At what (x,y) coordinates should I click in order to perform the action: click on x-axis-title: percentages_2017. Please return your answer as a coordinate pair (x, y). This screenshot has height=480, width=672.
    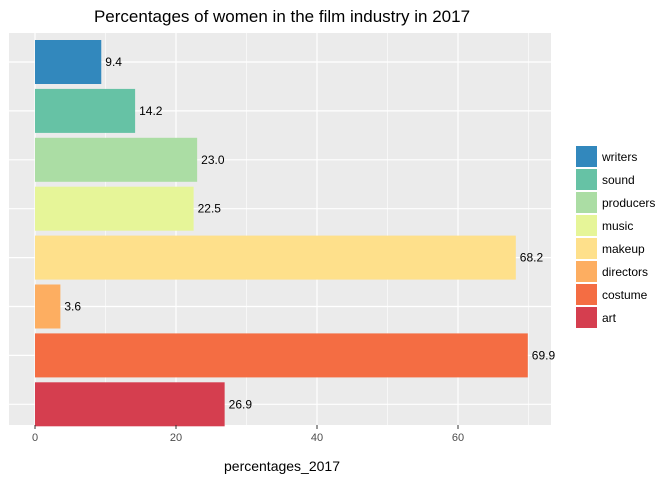
    Looking at the image, I should click on (282, 466).